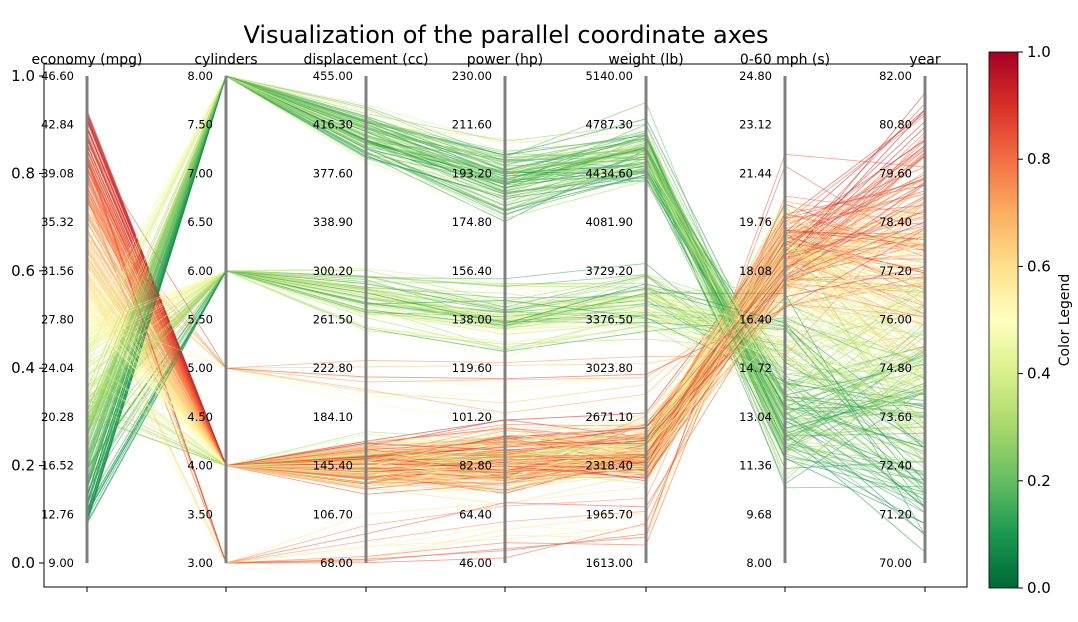 The height and width of the screenshot is (622, 1078). Describe the element at coordinates (57, 125) in the screenshot. I see `axis-tick-label: 42.84` at that location.